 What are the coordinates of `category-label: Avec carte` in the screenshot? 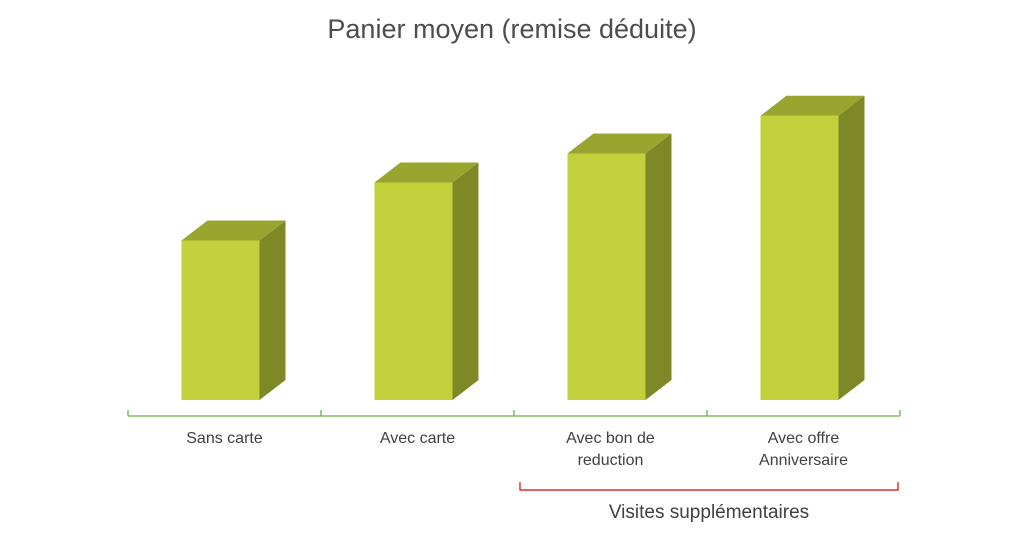 It's located at (417, 438).